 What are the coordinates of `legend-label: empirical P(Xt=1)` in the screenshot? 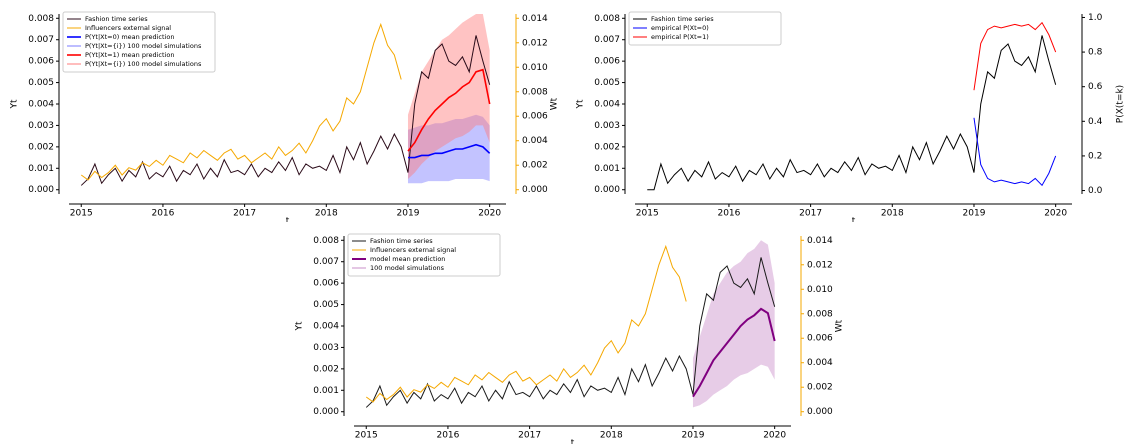 It's located at (680, 37).